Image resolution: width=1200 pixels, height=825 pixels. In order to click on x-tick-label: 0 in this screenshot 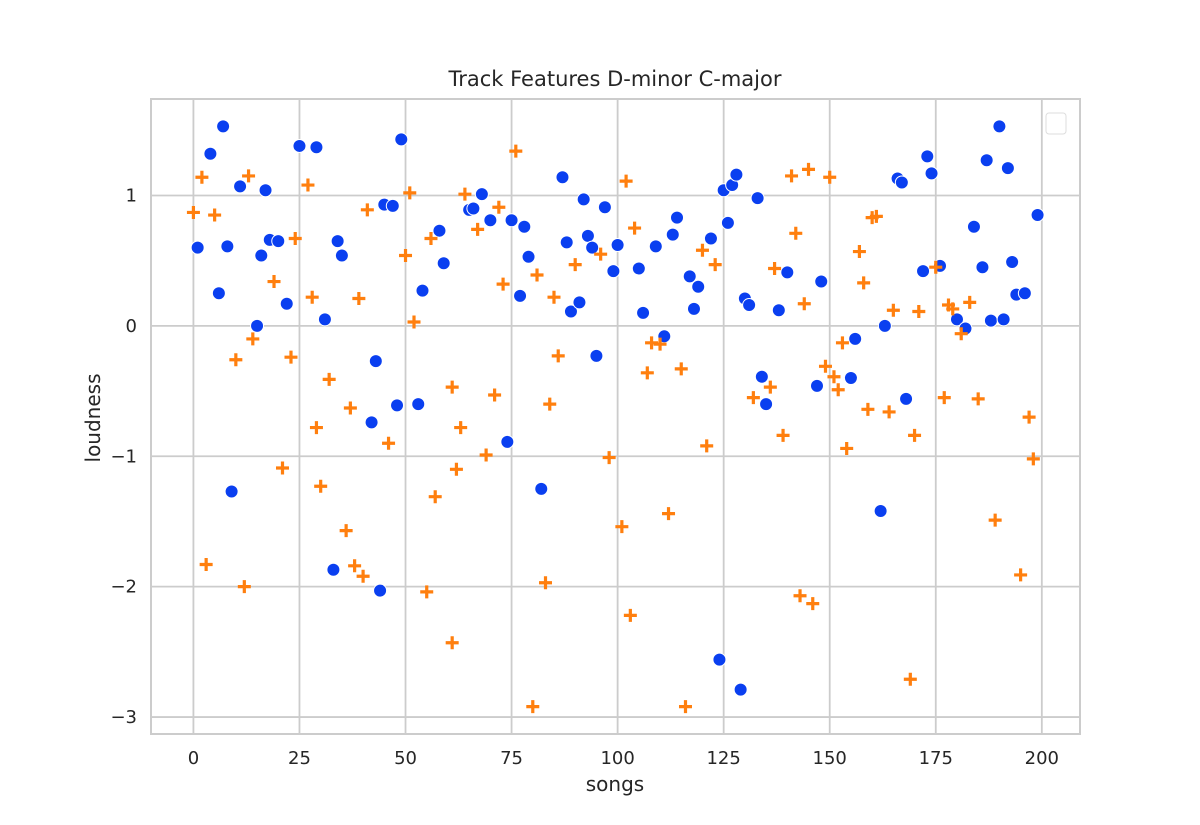, I will do `click(193, 758)`.